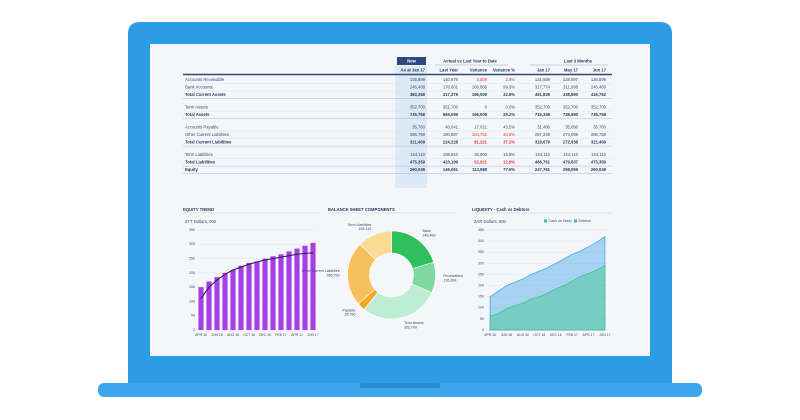  What do you see at coordinates (375, 245) in the screenshot?
I see `donut-segment` at bounding box center [375, 245].